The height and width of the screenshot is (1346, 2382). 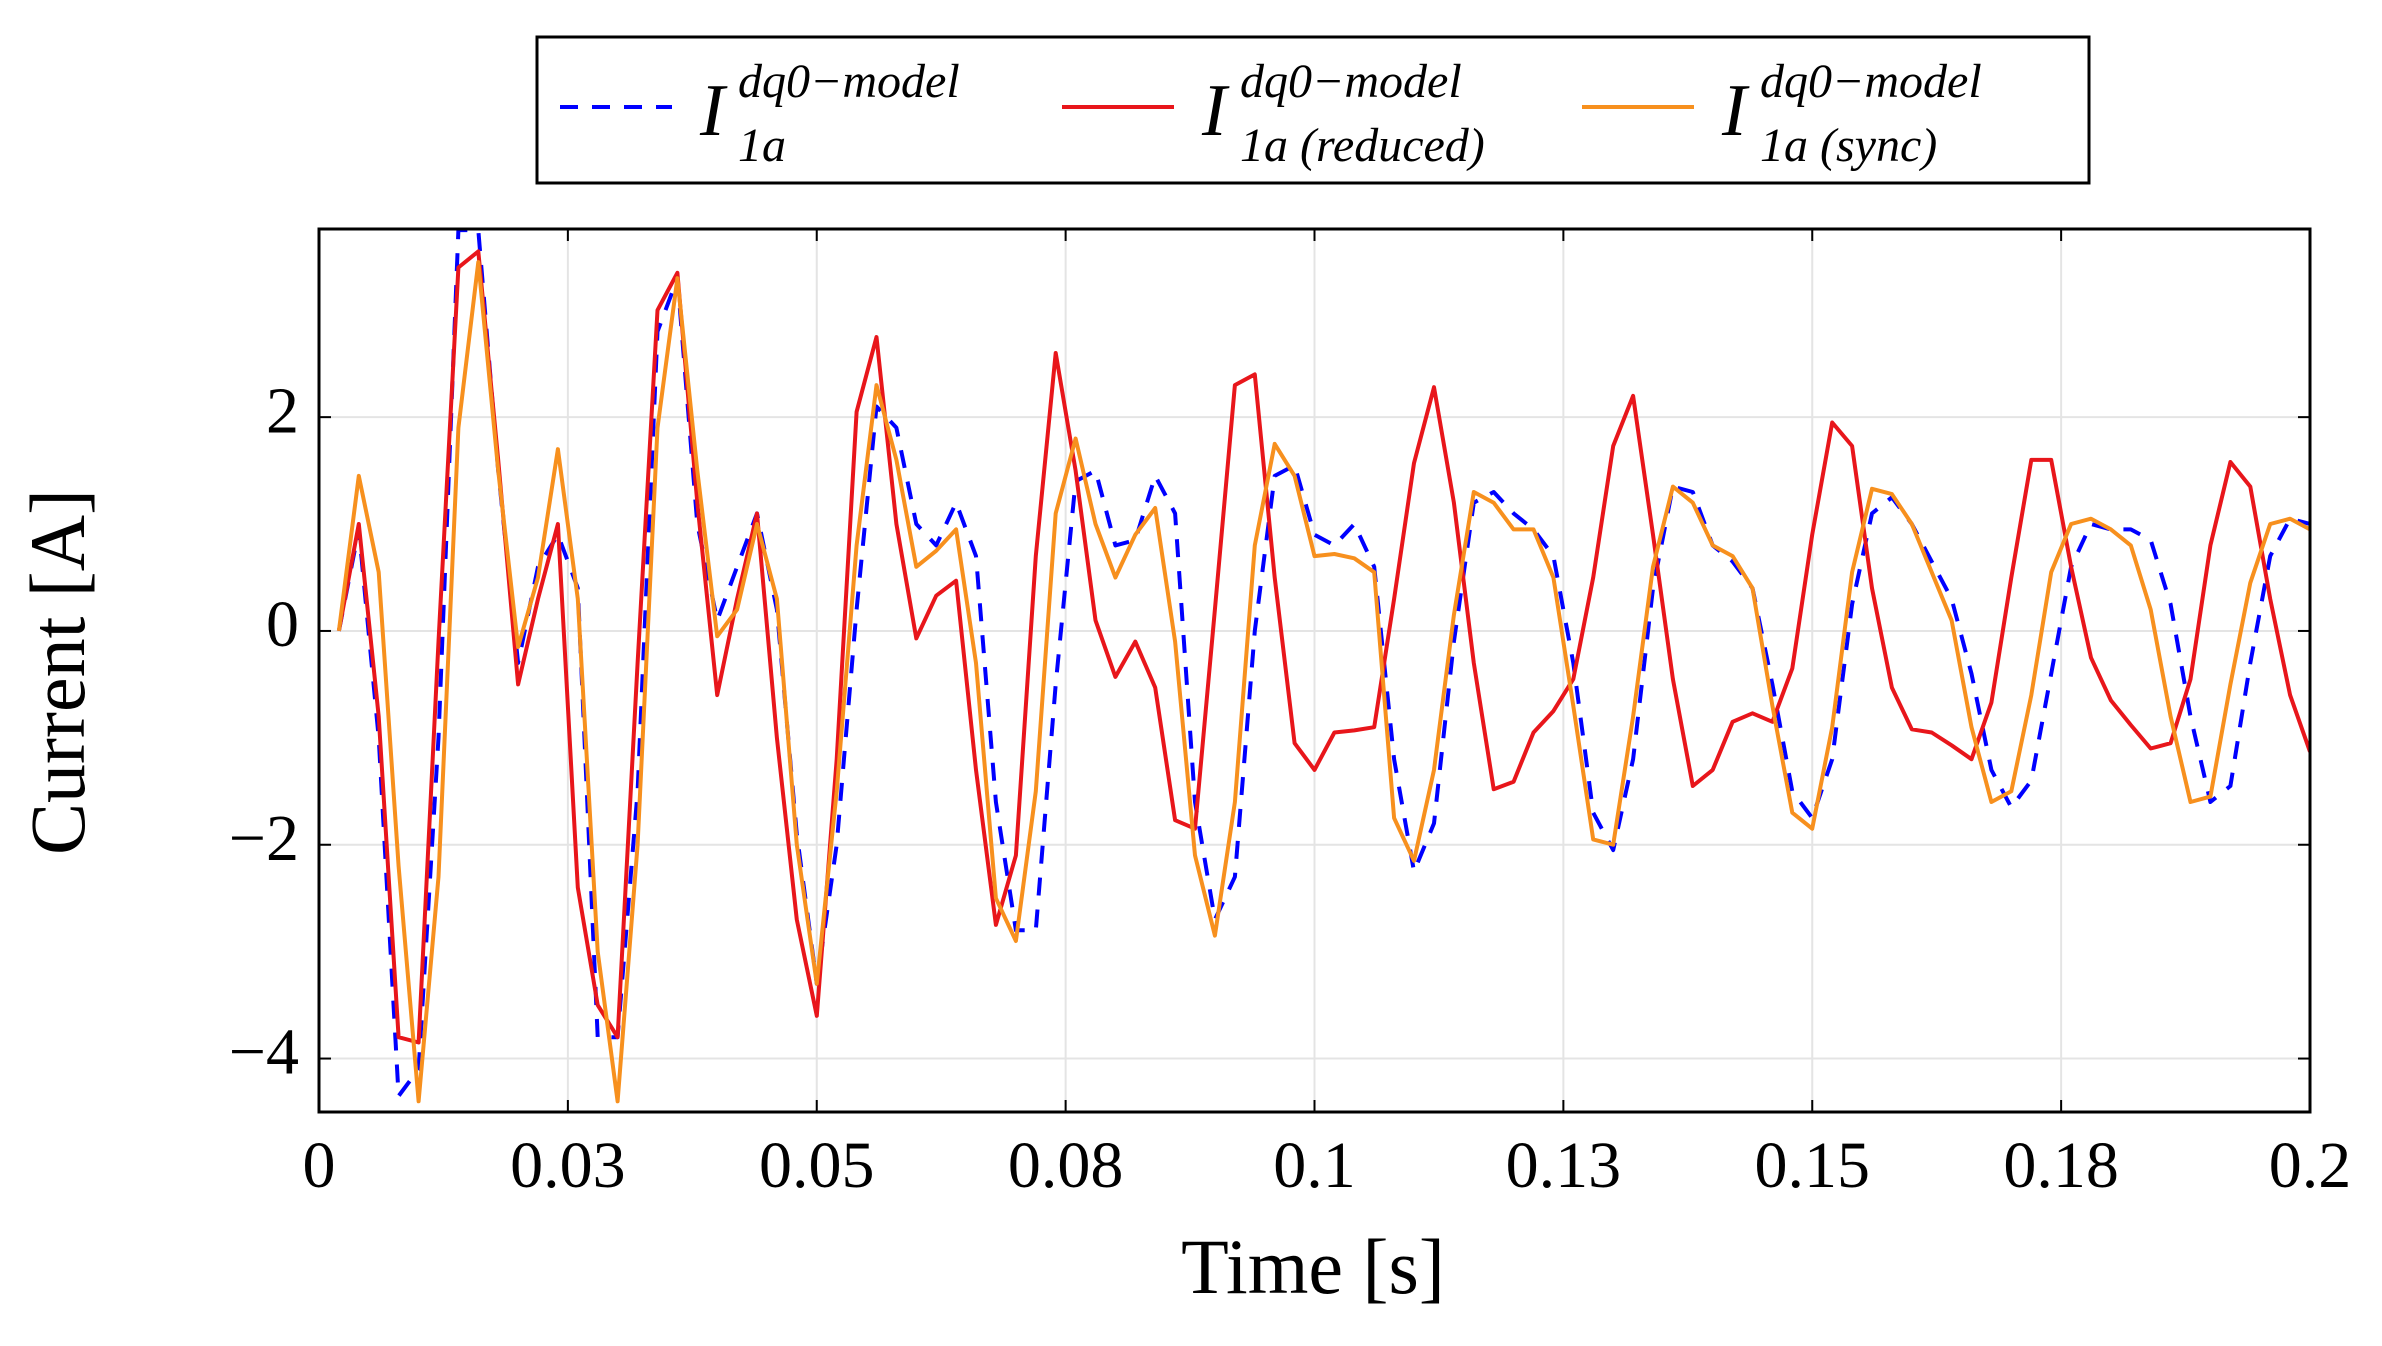 I want to click on x-tick-label: 0, so click(x=319, y=1165).